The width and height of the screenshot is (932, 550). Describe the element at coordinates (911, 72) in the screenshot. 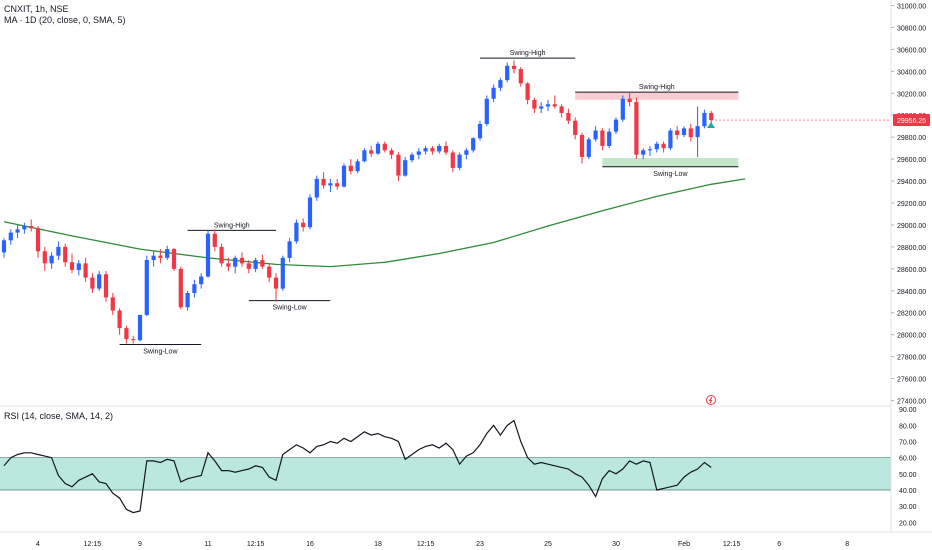

I see `price-tick-label: 30400.00` at that location.